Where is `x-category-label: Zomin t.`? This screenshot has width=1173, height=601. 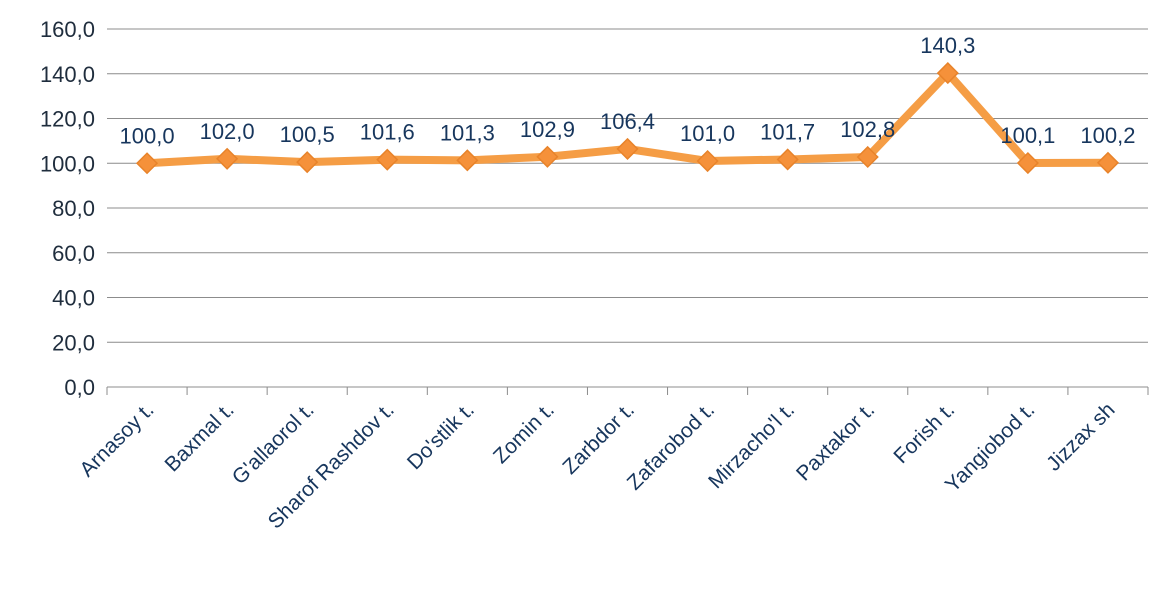 x-category-label: Zomin t. is located at coordinates (524, 433).